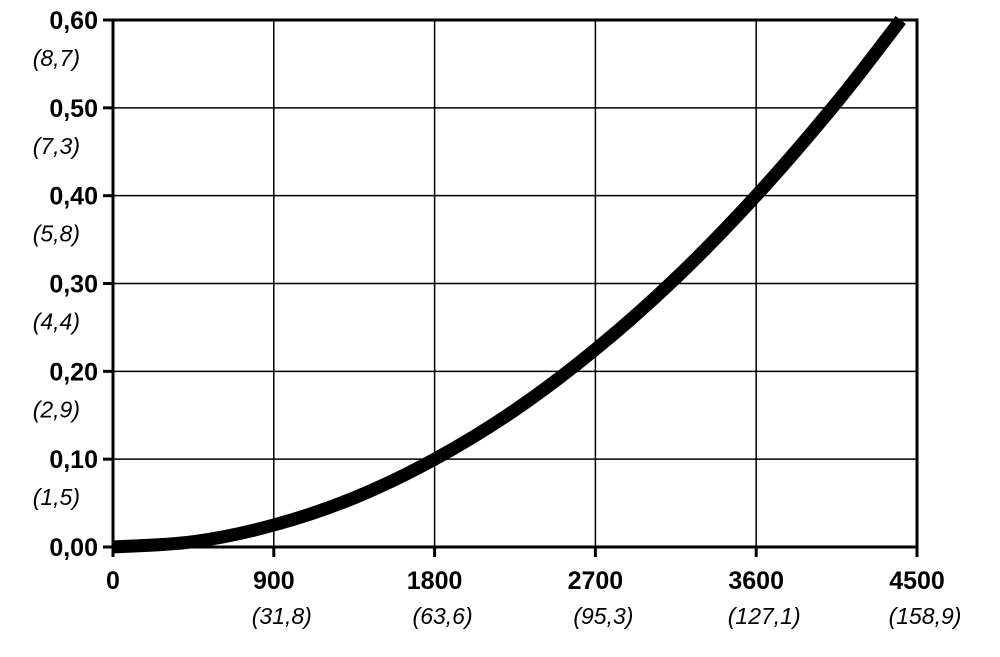 This screenshot has height=657, width=1000. What do you see at coordinates (73, 548) in the screenshot?
I see `y-tick-label: 0,00` at bounding box center [73, 548].